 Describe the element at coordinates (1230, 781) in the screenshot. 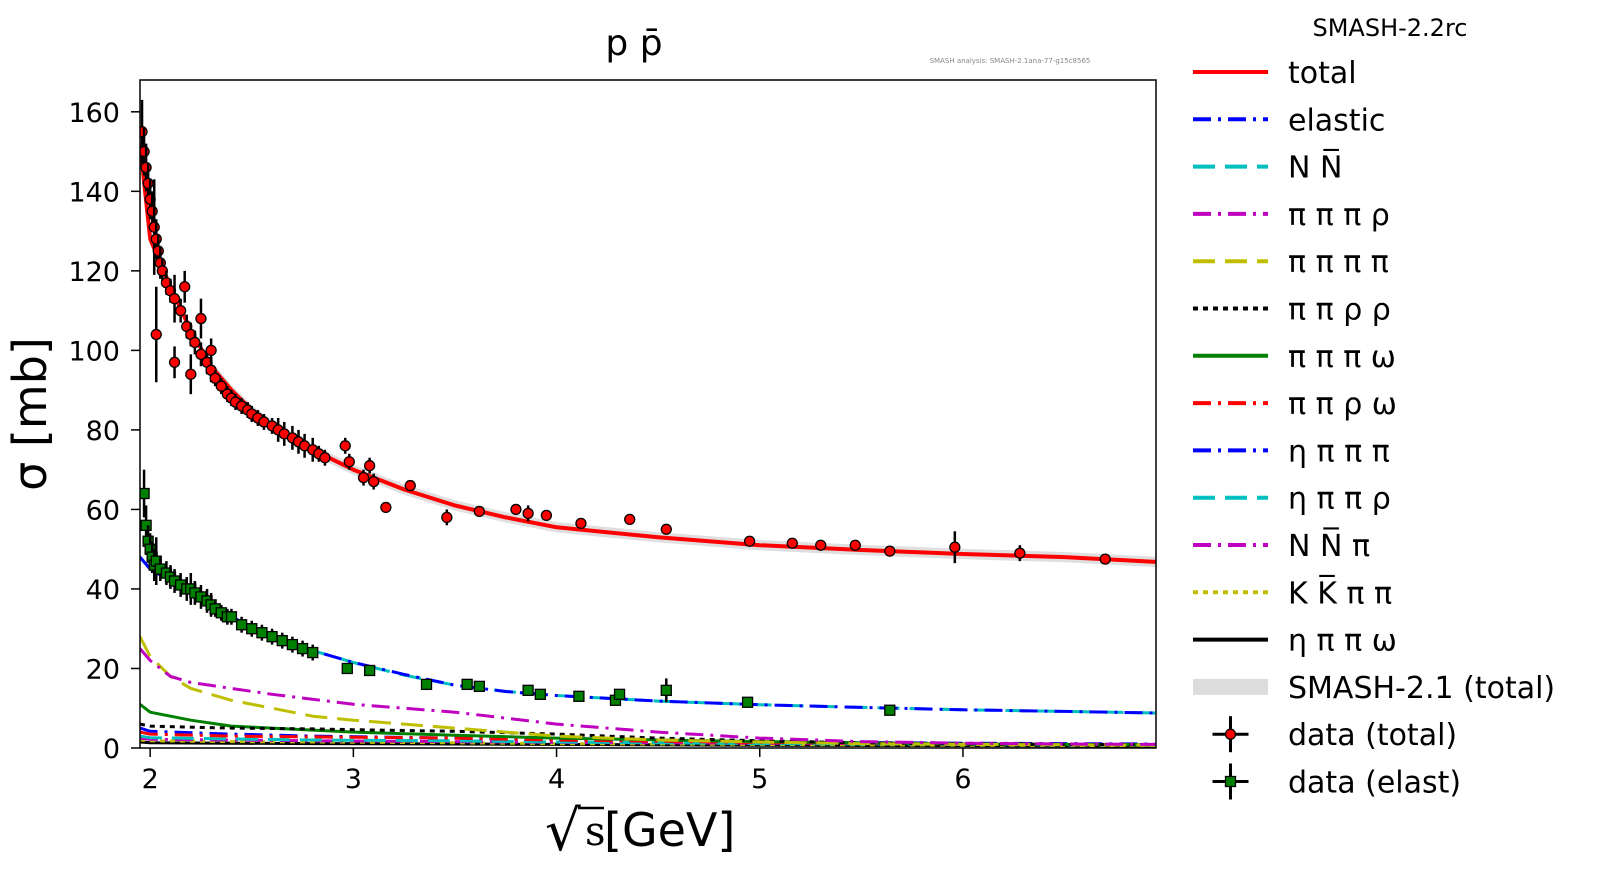

I see `legend-data-(elast)-marker` at that location.